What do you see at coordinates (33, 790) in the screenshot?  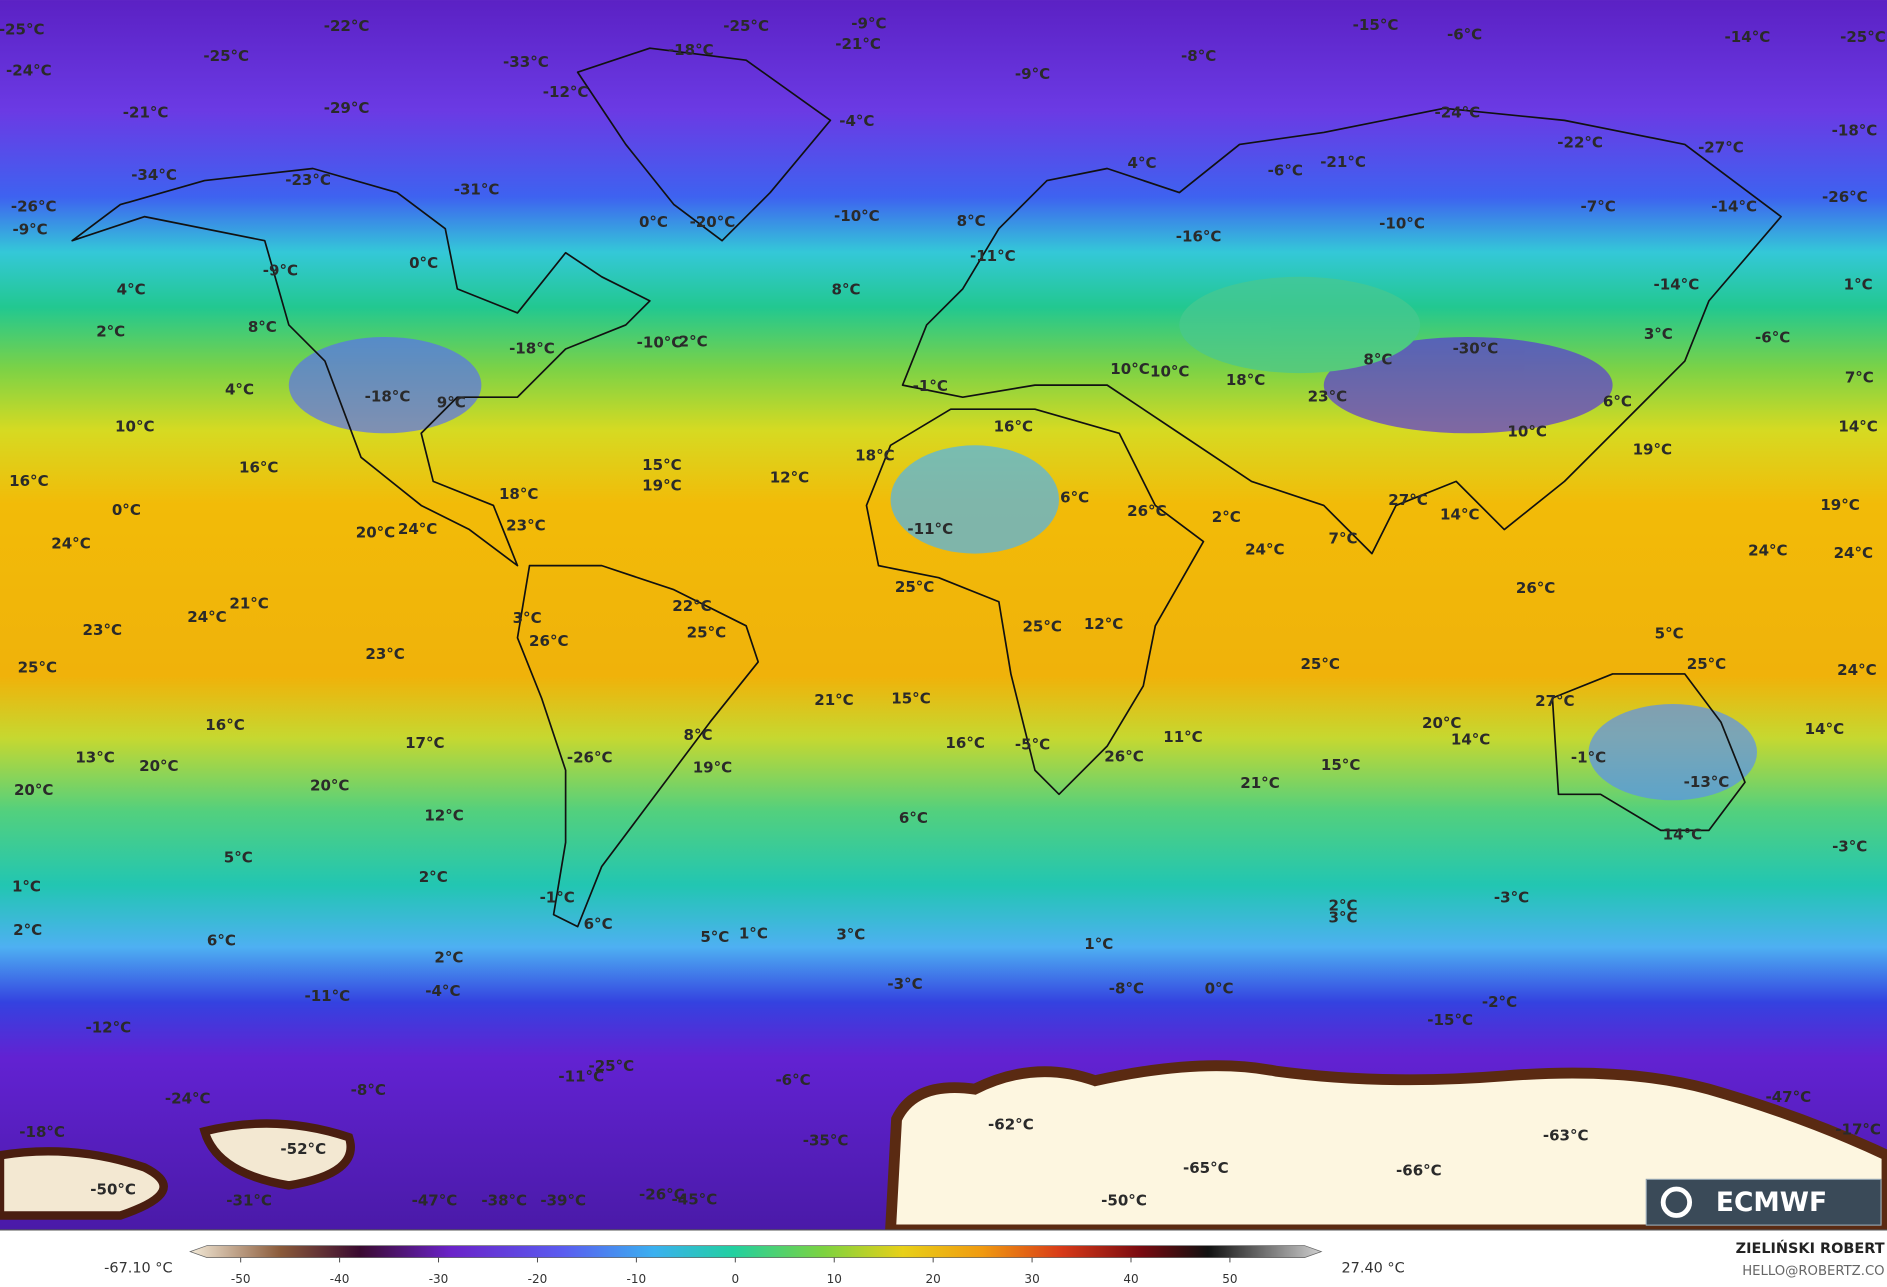 I see `temperature-label: 20°C` at bounding box center [33, 790].